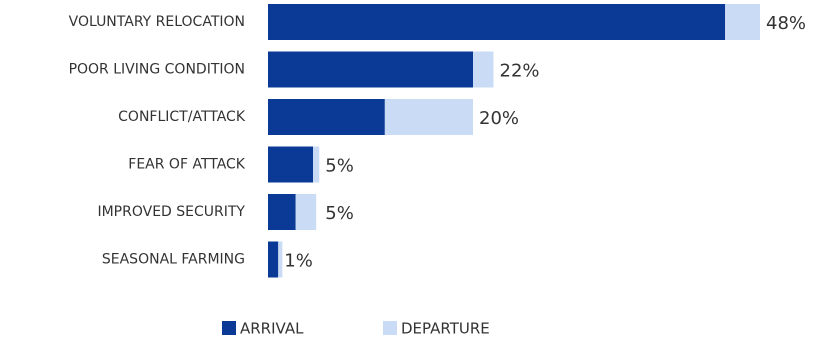 The height and width of the screenshot is (344, 817). What do you see at coordinates (171, 212) in the screenshot?
I see `category-label: IMPROVED SECURITY` at bounding box center [171, 212].